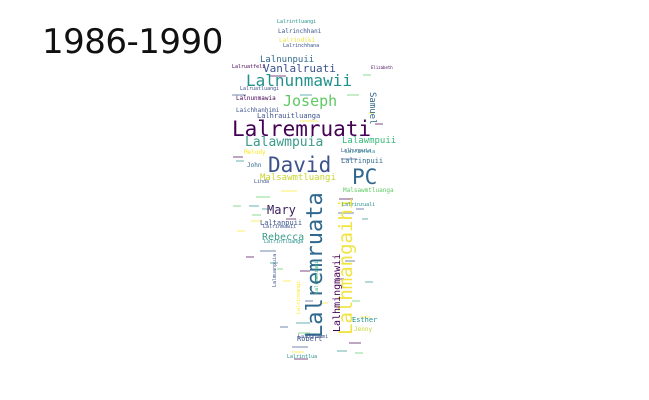 The image size is (649, 400). I want to click on cloud-word: Lalrinzuali, so click(358, 205).